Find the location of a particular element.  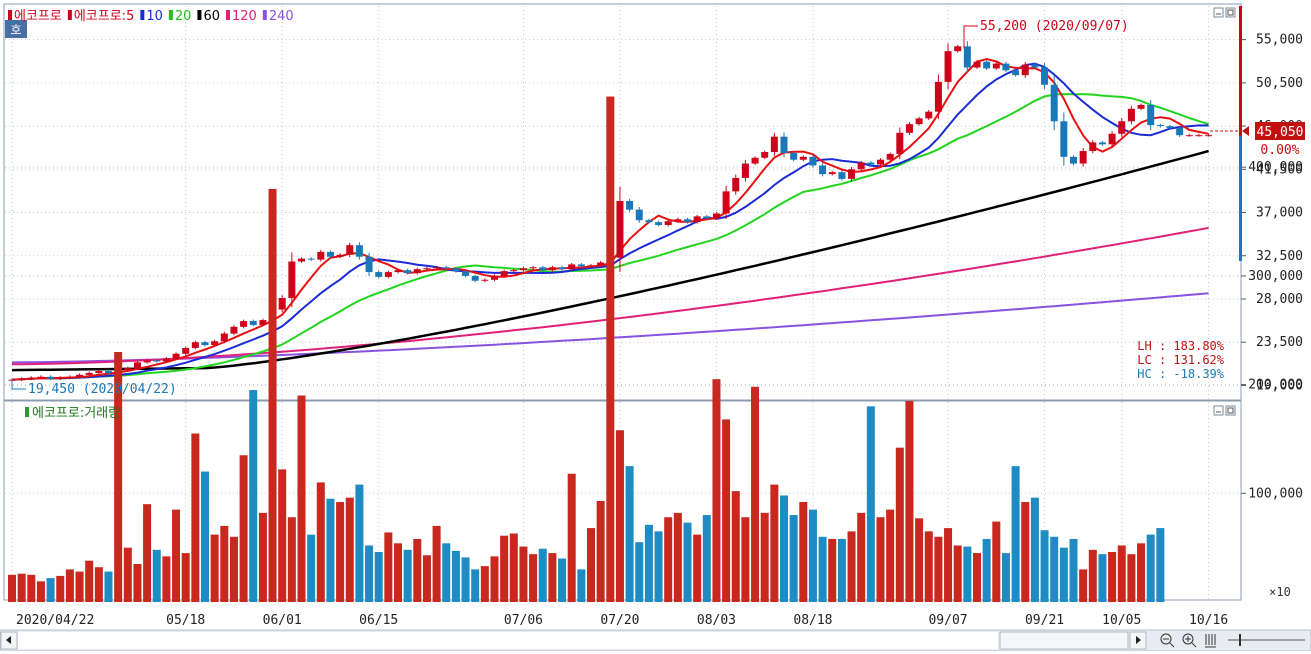

corner-badge: 호 is located at coordinates (16, 29).